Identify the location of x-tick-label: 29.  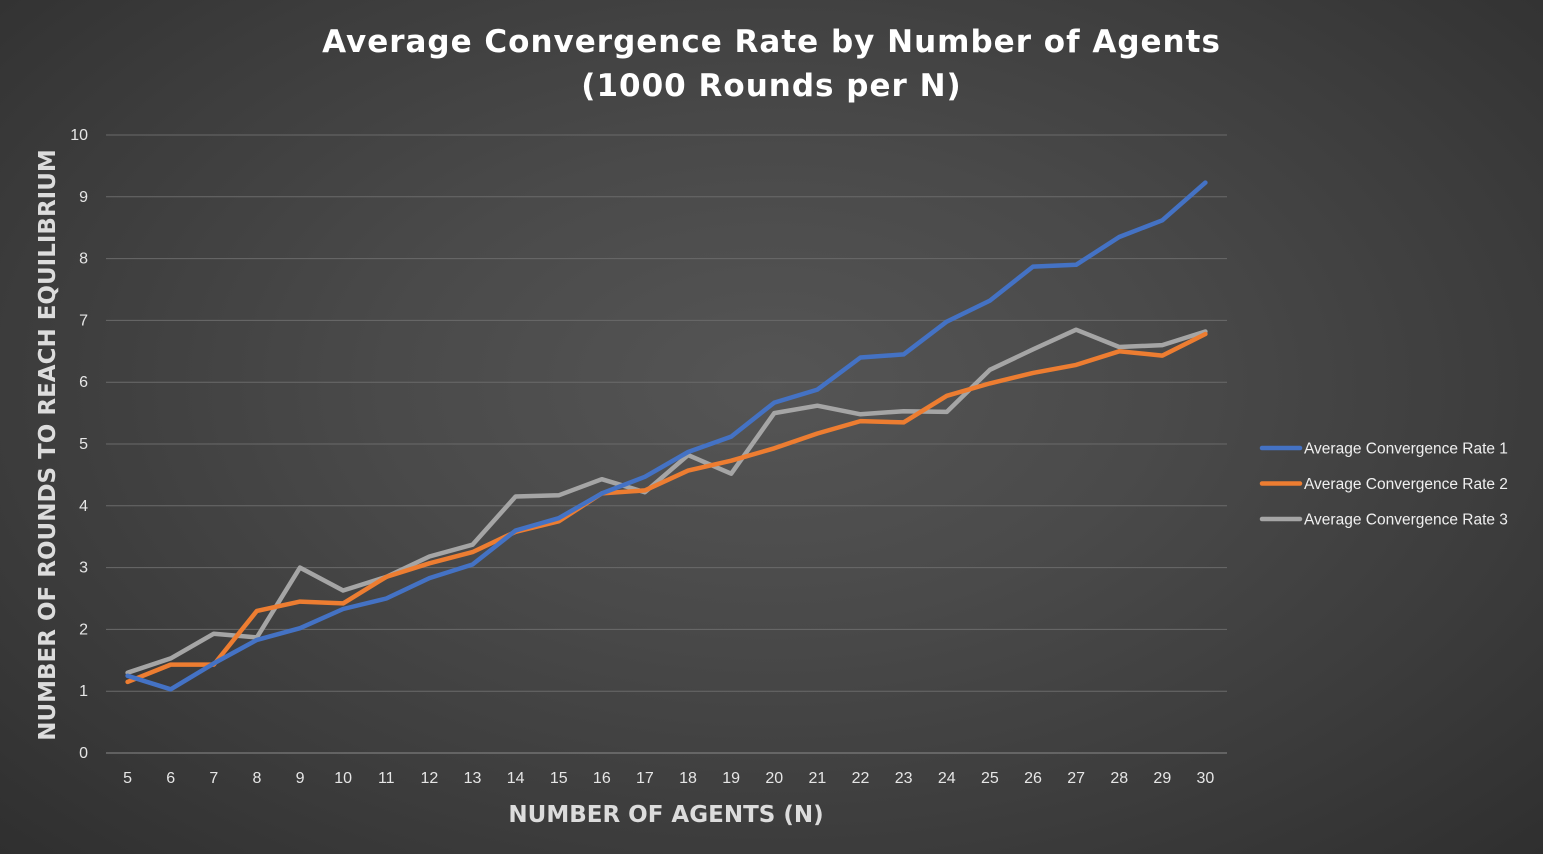
(1162, 778).